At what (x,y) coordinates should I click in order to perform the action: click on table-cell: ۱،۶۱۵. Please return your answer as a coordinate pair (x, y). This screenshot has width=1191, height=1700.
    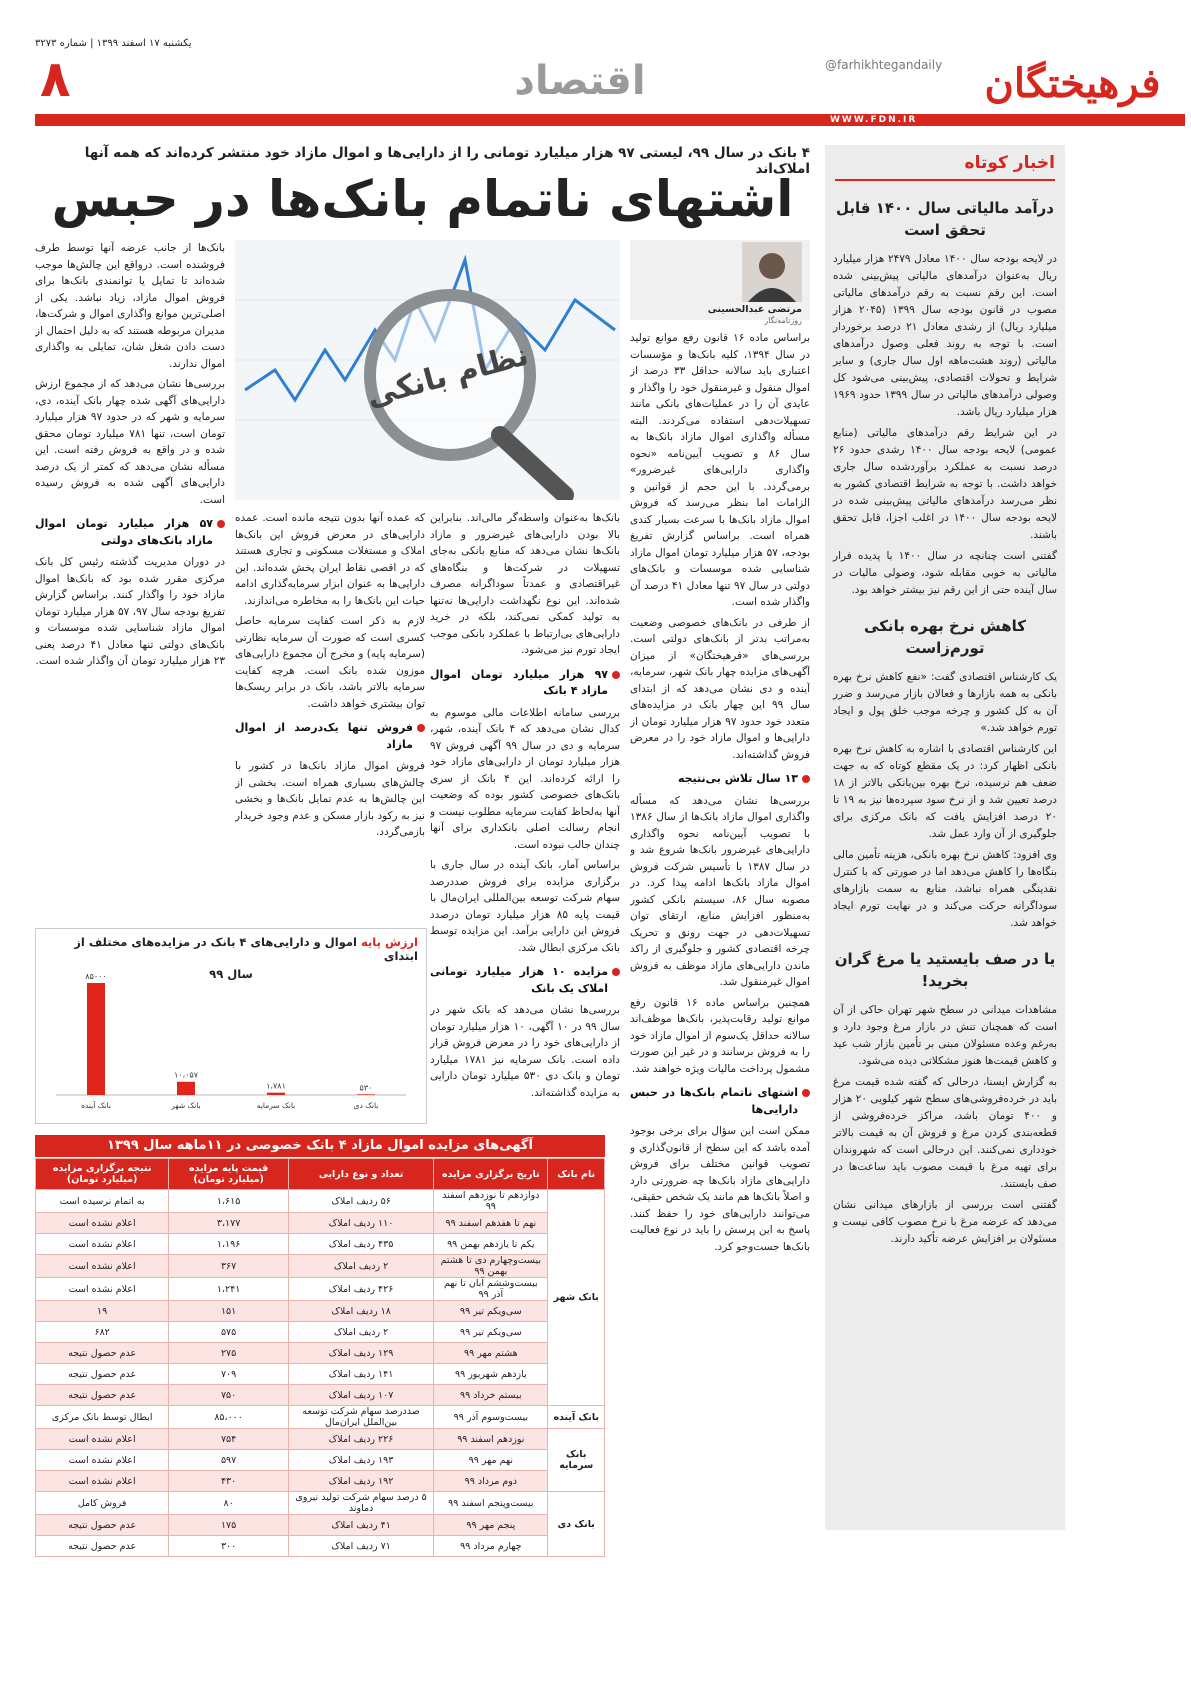
    Looking at the image, I should click on (228, 1201).